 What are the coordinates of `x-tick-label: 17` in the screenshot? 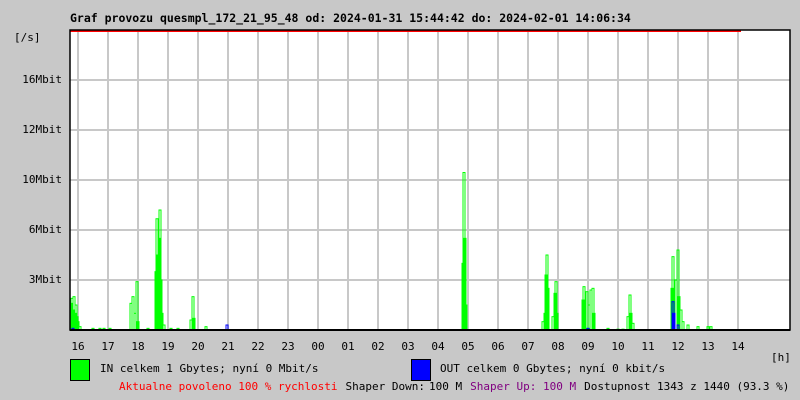 It's located at (108, 346).